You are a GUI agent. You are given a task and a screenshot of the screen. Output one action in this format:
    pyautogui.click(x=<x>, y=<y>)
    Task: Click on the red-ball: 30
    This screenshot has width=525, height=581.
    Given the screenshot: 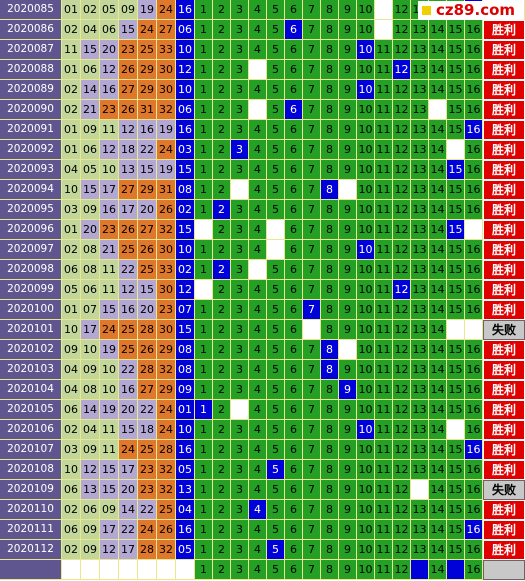 What is the action you would take?
    pyautogui.click(x=166, y=250)
    